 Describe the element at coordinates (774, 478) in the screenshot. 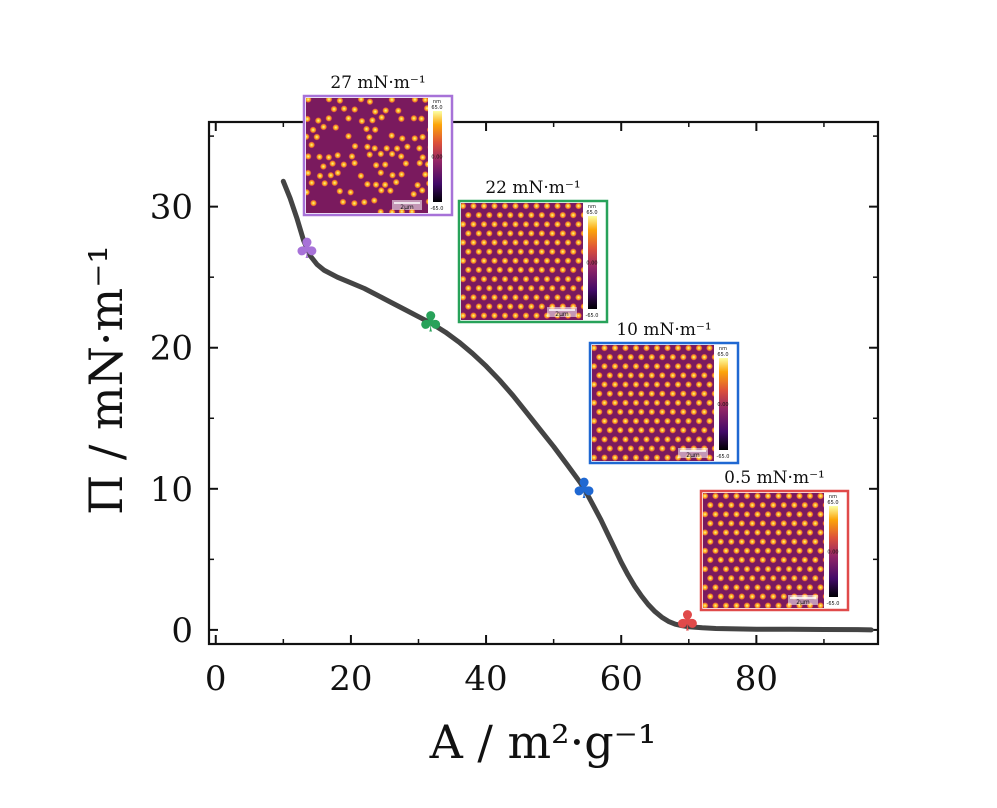

I see `inset-title: 0.5 mN·m⁻¹` at that location.